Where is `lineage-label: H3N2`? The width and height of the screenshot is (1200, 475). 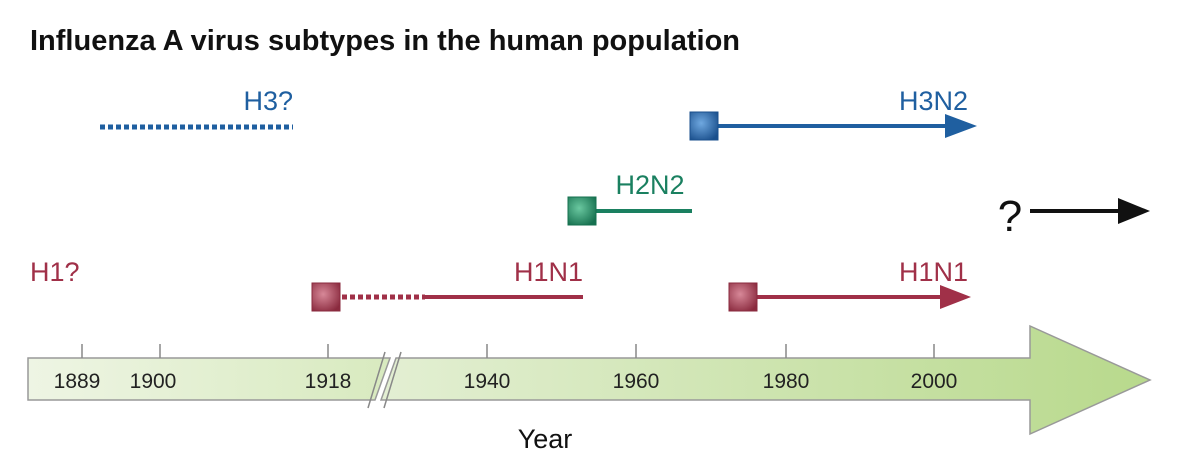 lineage-label: H3N2 is located at coordinates (933, 101).